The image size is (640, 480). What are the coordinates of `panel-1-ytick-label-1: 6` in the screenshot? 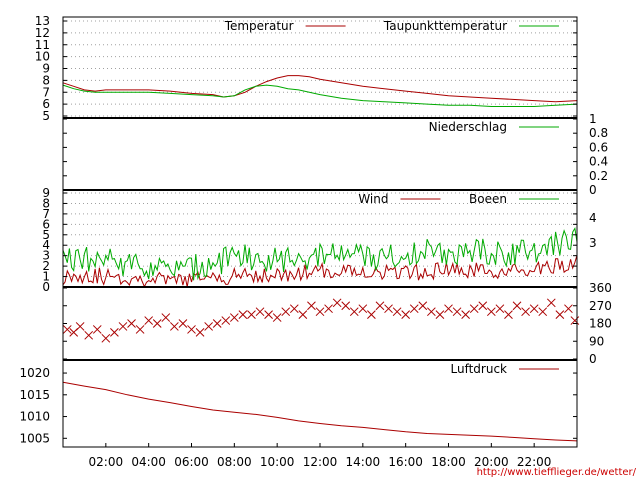 It's located at (46, 104).